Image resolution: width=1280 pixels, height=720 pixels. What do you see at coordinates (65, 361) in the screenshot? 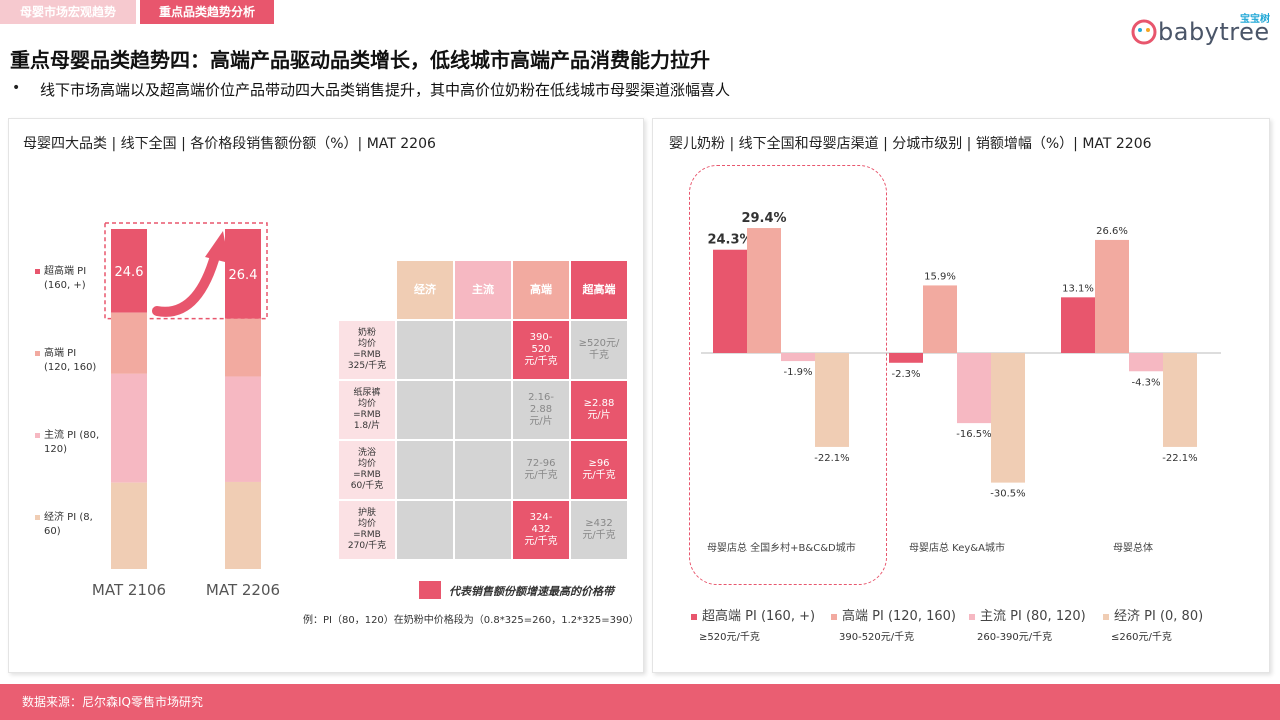
I see `legend-premium: 高端 PI (120, 160)` at bounding box center [65, 361].